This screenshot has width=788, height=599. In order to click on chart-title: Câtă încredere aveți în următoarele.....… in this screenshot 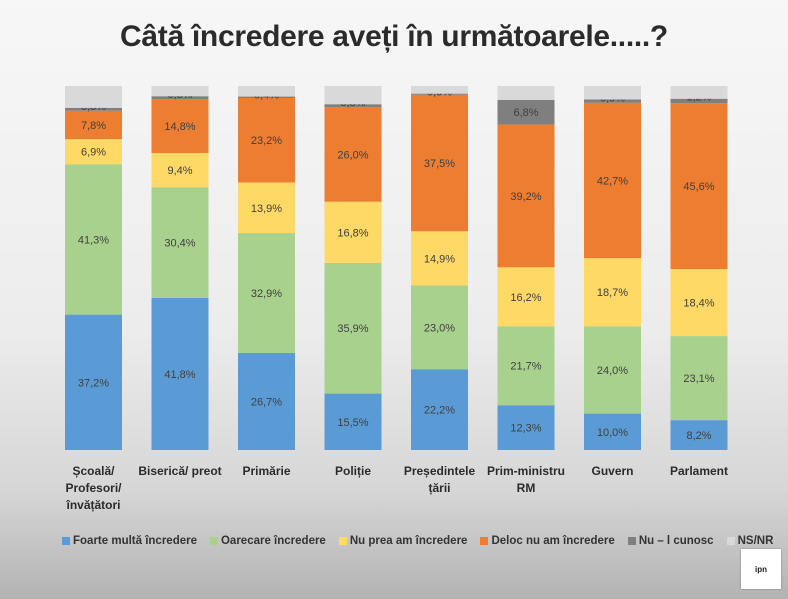, I will do `click(394, 36)`.